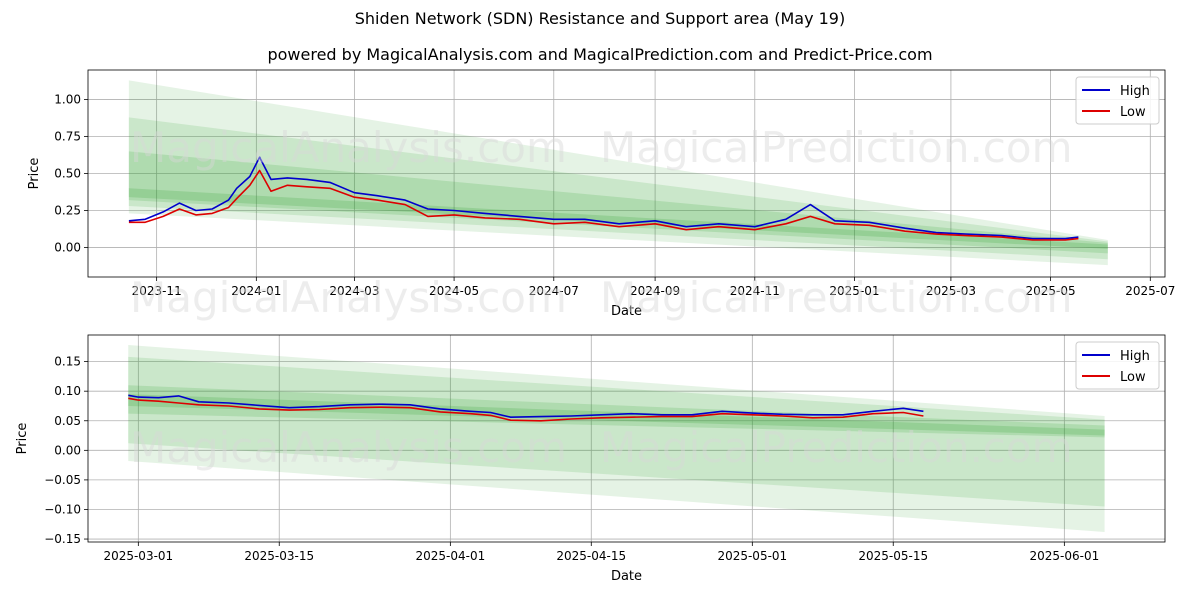 The width and height of the screenshot is (1200, 600). What do you see at coordinates (279, 556) in the screenshot?
I see `x-tick-label: 2025-03-15` at bounding box center [279, 556].